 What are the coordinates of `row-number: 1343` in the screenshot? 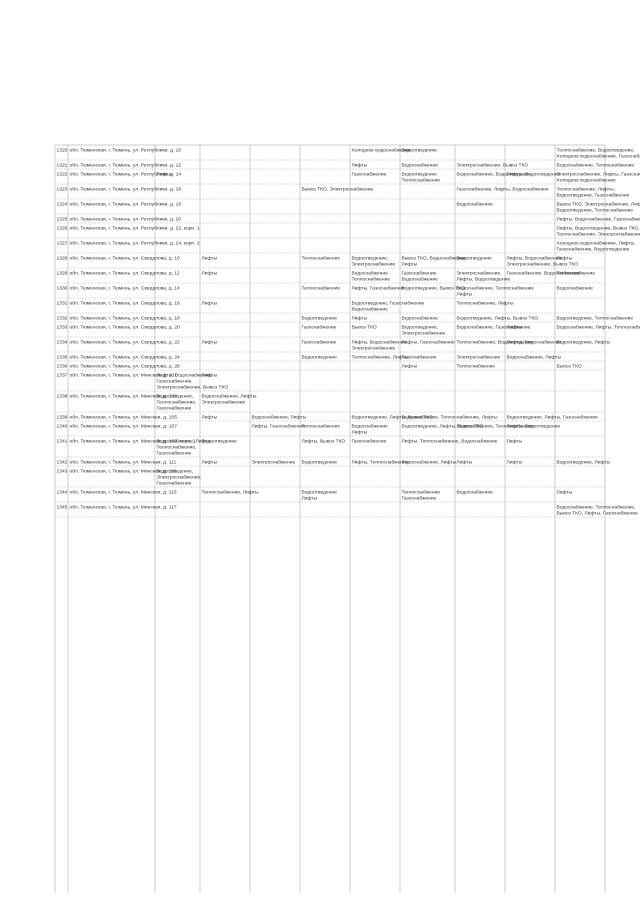 It's located at (62, 471).